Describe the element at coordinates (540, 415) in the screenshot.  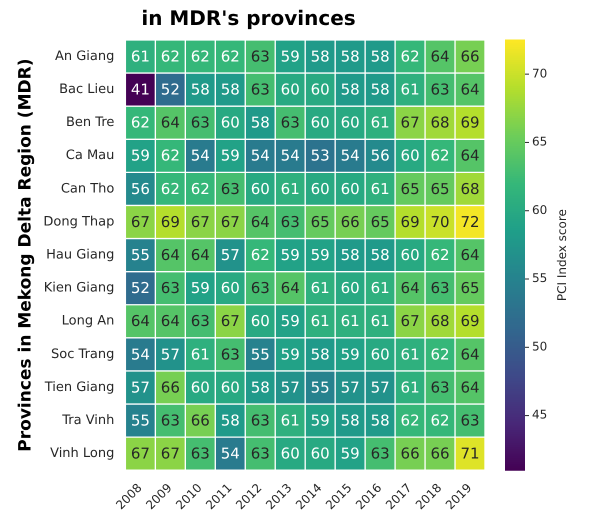
I see `color-bar-label: 45` at that location.